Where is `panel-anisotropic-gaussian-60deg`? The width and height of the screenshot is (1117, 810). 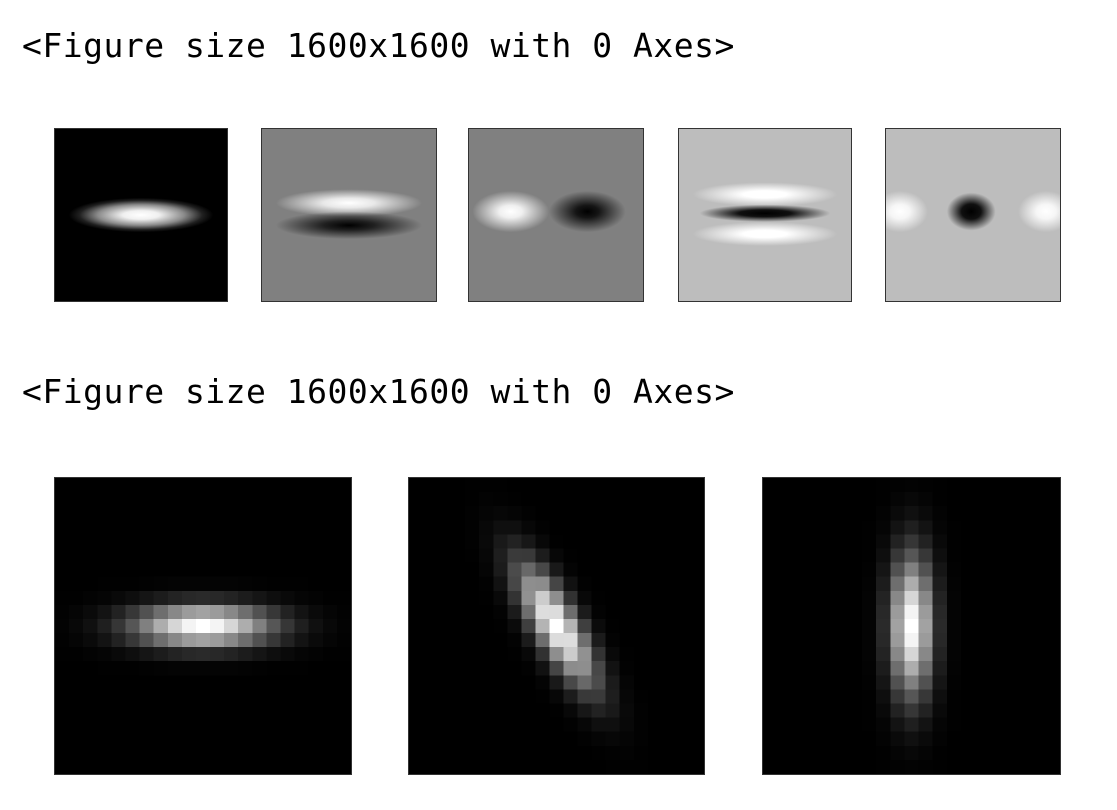
panel-anisotropic-gaussian-60deg is located at coordinates (556, 626).